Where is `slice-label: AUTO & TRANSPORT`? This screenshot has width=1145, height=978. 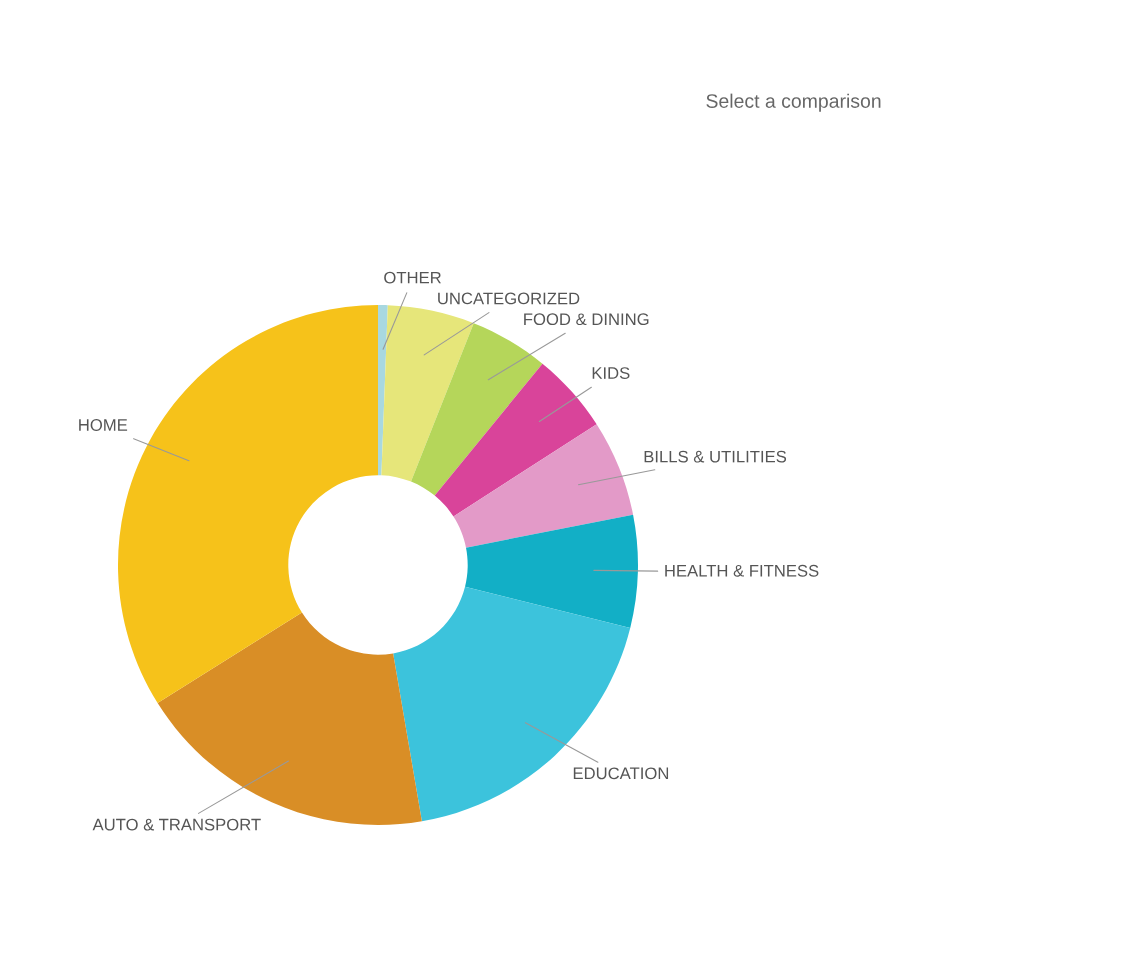 slice-label: AUTO & TRANSPORT is located at coordinates (176, 824).